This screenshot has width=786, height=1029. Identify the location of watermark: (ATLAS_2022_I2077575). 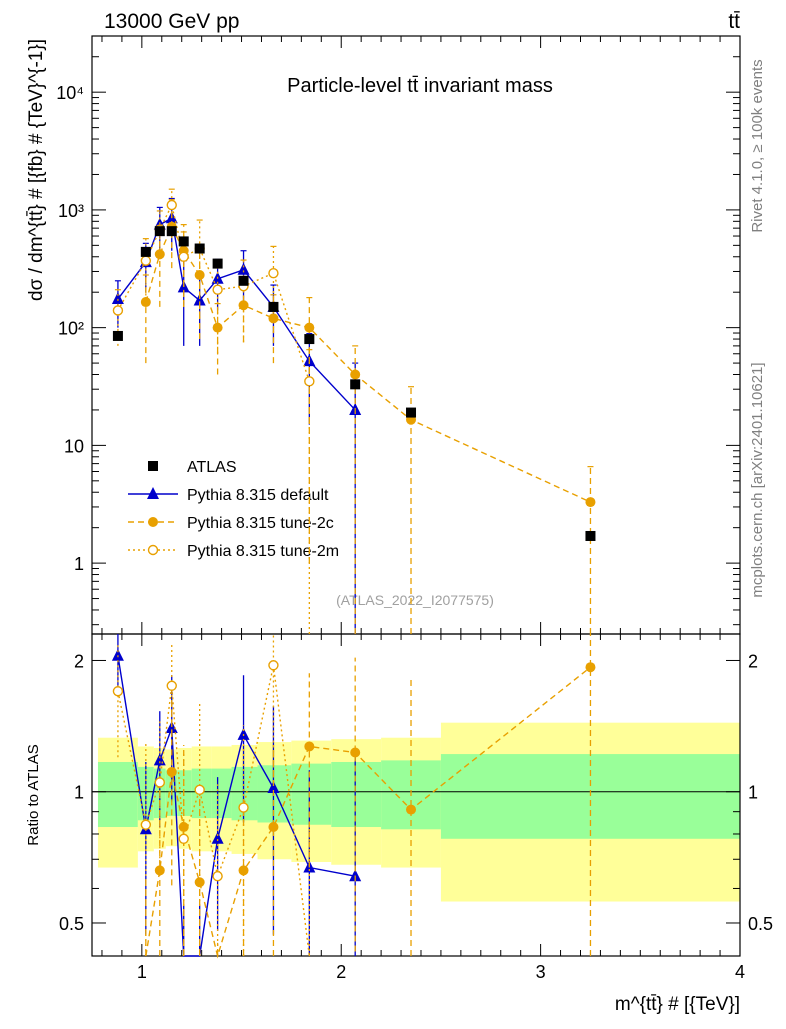
(415, 600).